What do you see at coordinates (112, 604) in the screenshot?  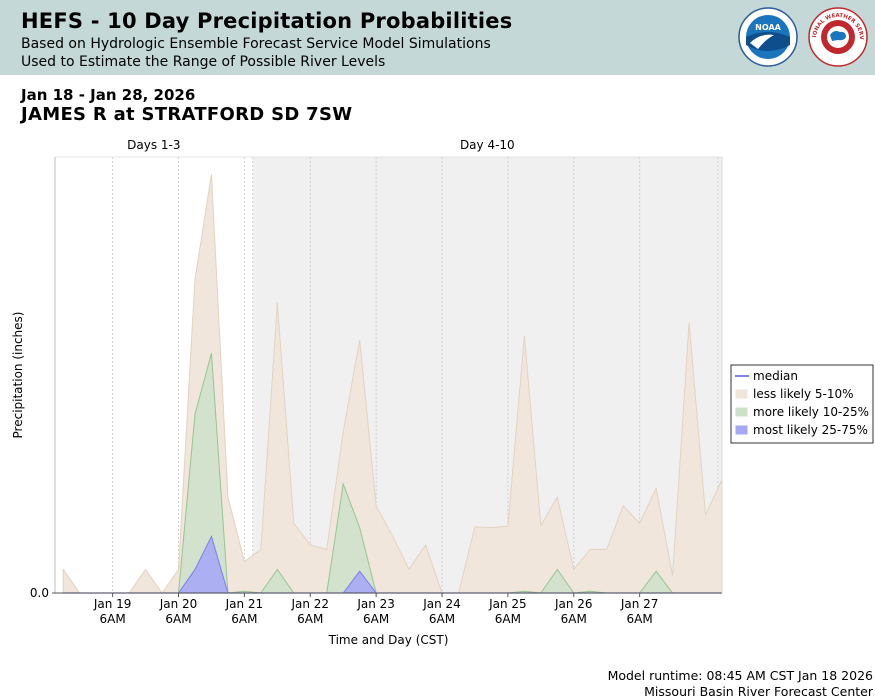 I see `x-tick-date-1: Jan 19` at bounding box center [112, 604].